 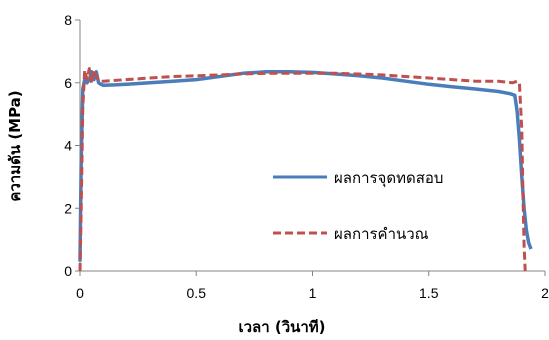 What do you see at coordinates (68, 20) in the screenshot?
I see `y-tick-label: 8` at bounding box center [68, 20].